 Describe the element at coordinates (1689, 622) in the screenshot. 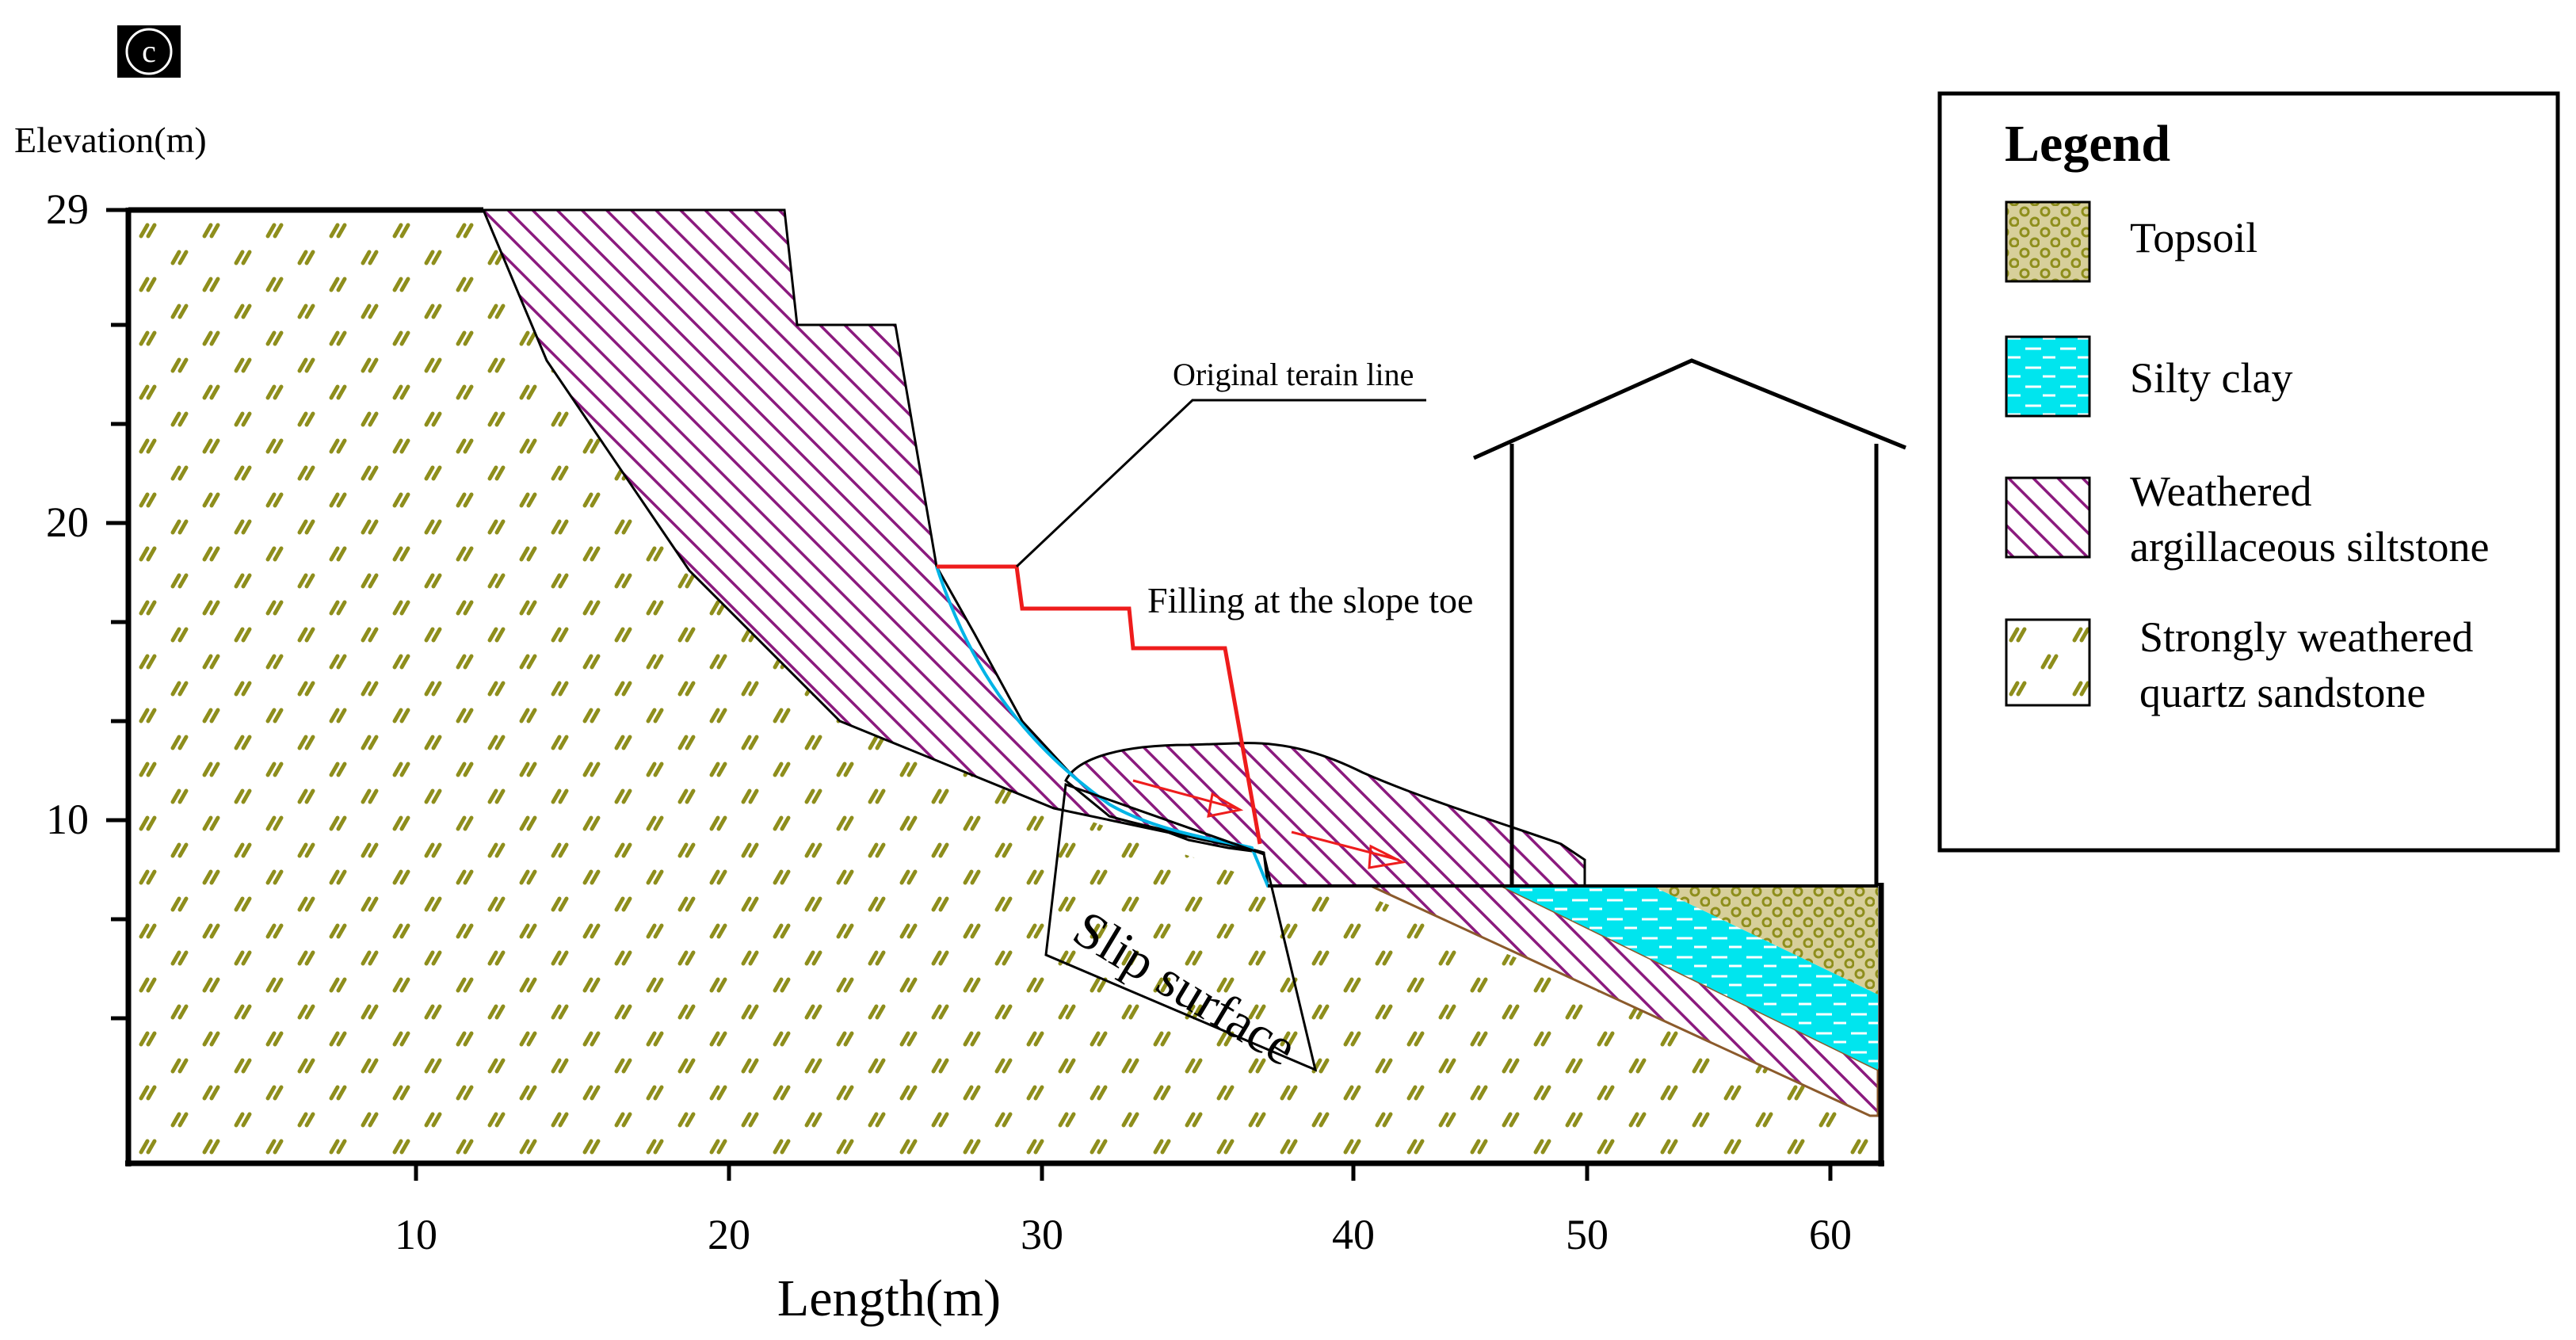

I see `house-icon` at that location.